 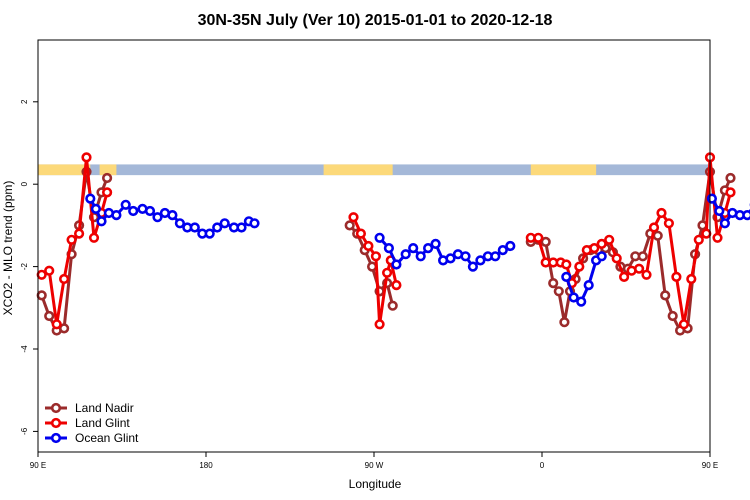 What do you see at coordinates (24, 101) in the screenshot?
I see `y-tick-label: 2` at bounding box center [24, 101].